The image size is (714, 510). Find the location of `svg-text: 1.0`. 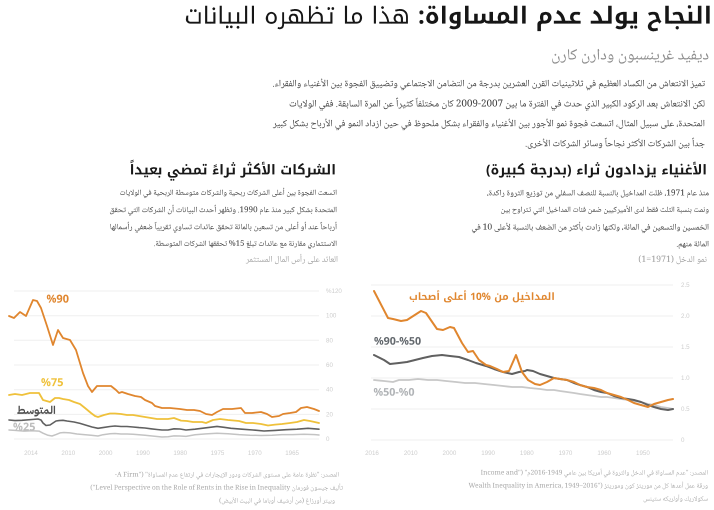

svg-text: 1.0 is located at coordinates (685, 378).